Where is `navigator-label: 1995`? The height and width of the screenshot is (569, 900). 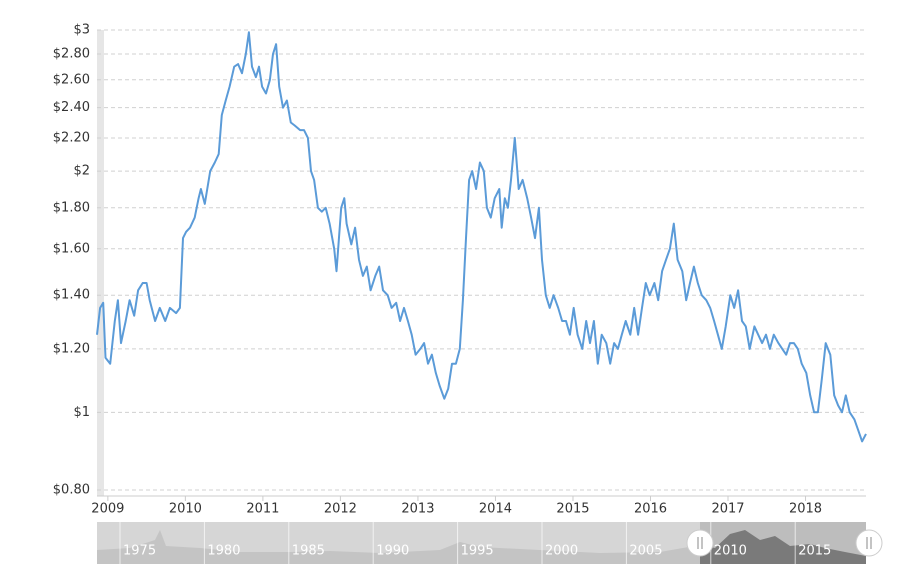
navigator-label: 1995 is located at coordinates (477, 551).